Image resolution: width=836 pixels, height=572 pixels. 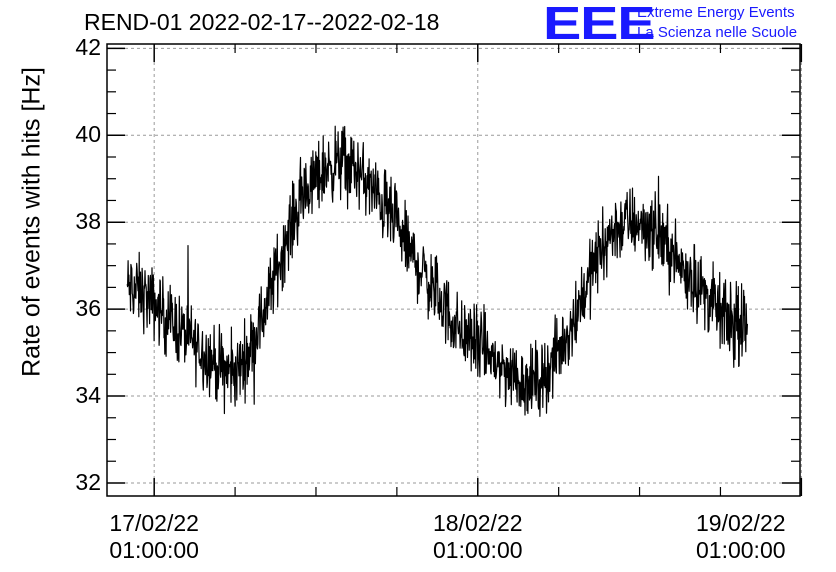 I want to click on x-tick-date: 18/02/22, so click(x=478, y=523).